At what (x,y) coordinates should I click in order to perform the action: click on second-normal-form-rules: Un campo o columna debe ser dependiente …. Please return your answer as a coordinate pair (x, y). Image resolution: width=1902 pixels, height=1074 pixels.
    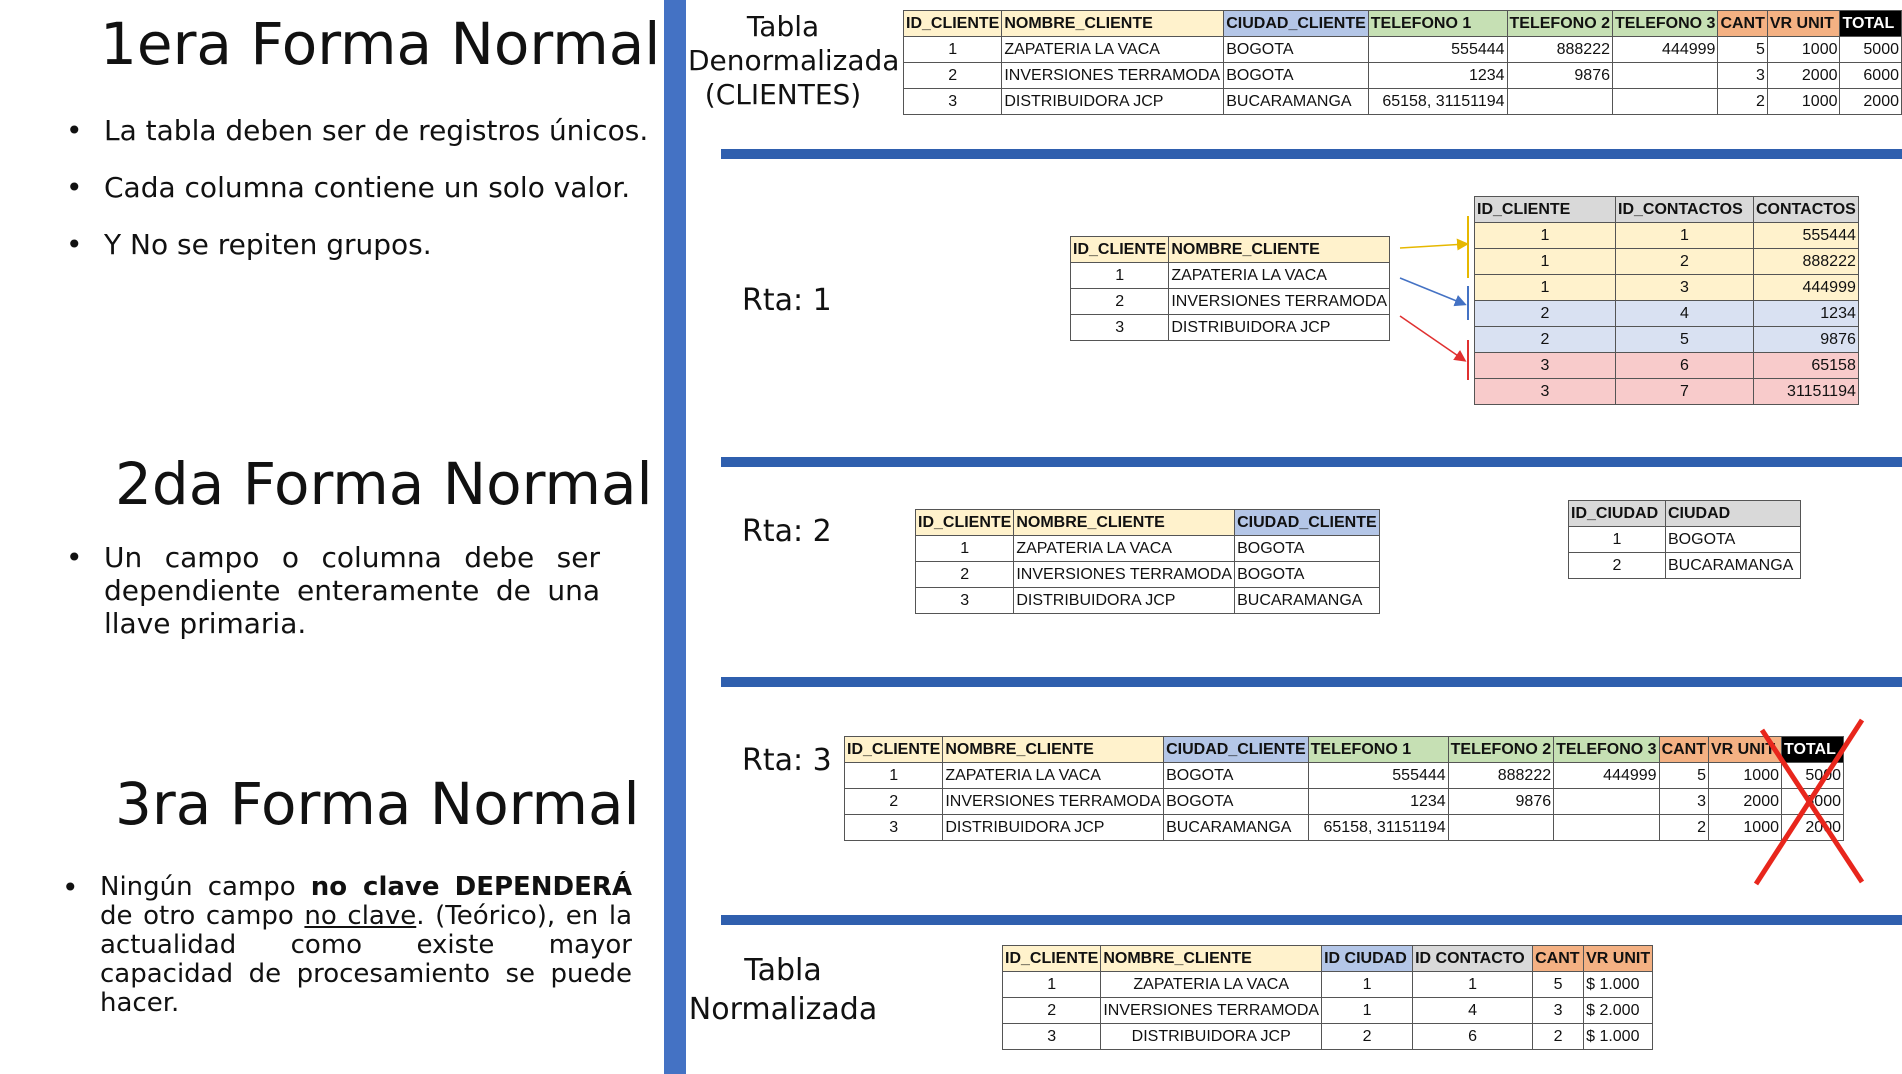
    Looking at the image, I should click on (330, 602).